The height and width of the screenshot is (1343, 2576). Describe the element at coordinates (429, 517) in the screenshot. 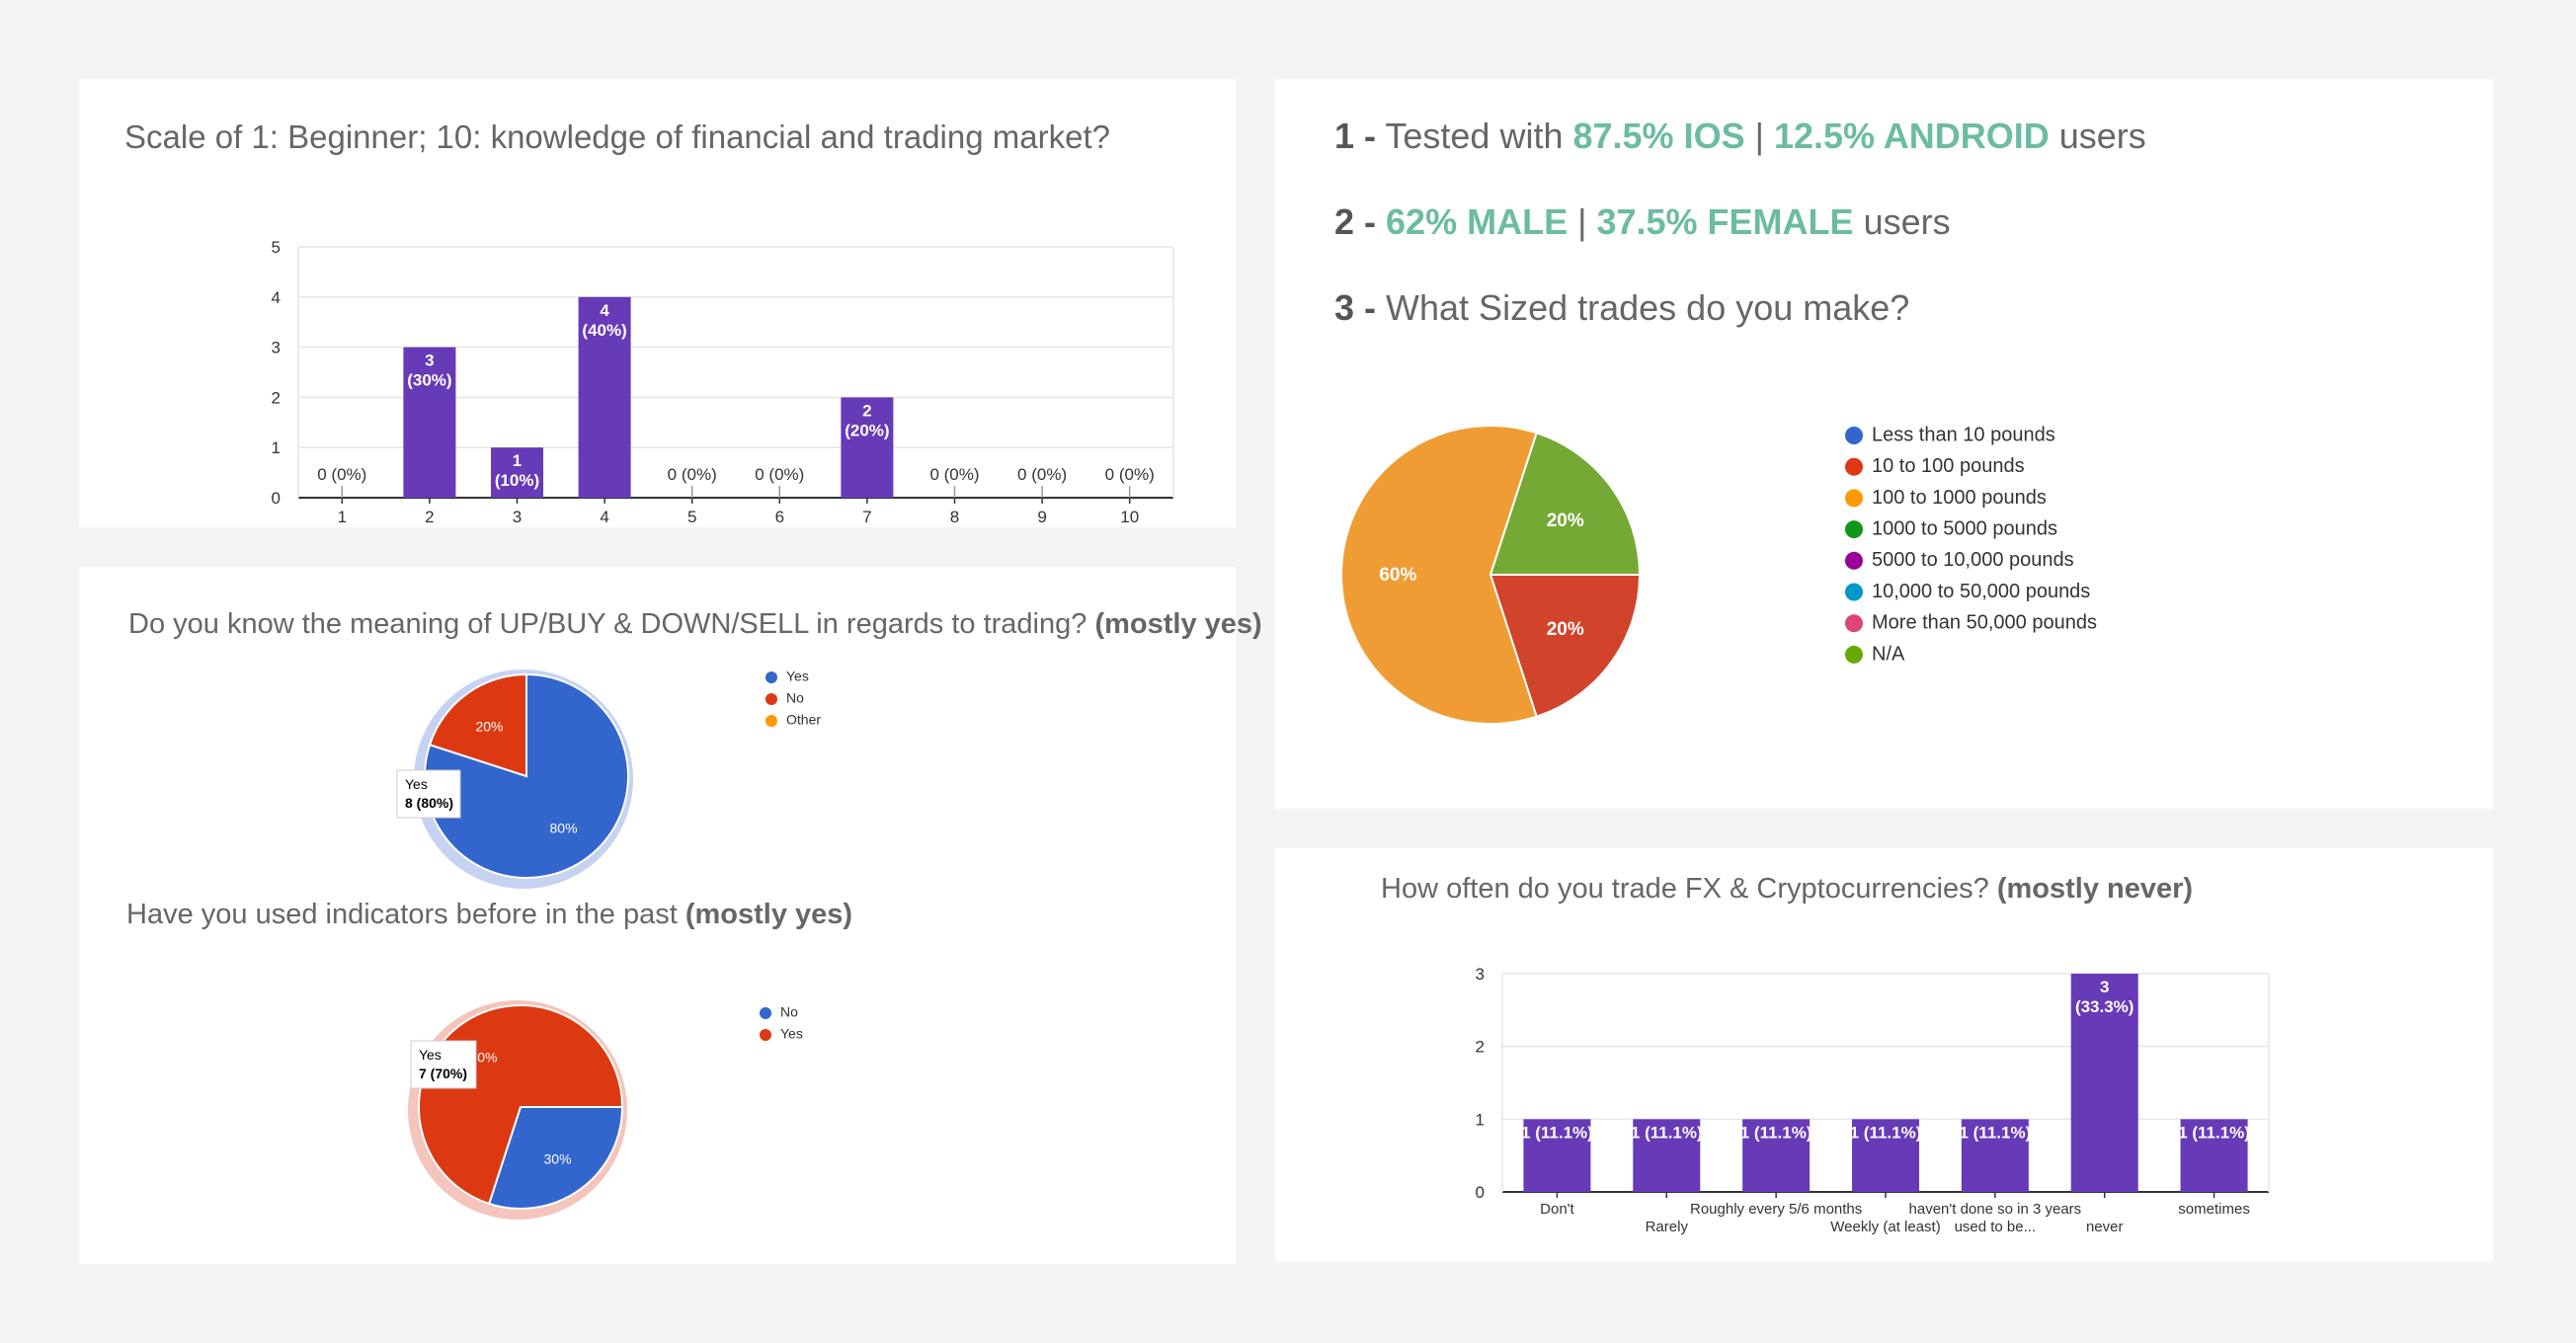

I see `x-category-label: 2` at that location.